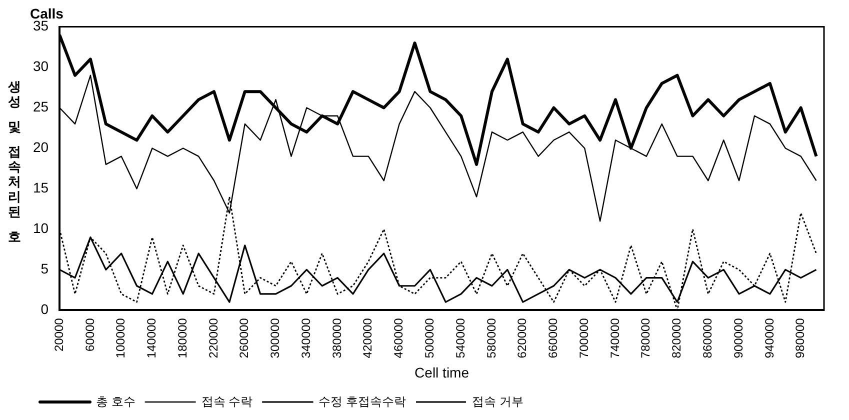  What do you see at coordinates (337, 338) in the screenshot?
I see `x-tick-label: 380000` at bounding box center [337, 338].